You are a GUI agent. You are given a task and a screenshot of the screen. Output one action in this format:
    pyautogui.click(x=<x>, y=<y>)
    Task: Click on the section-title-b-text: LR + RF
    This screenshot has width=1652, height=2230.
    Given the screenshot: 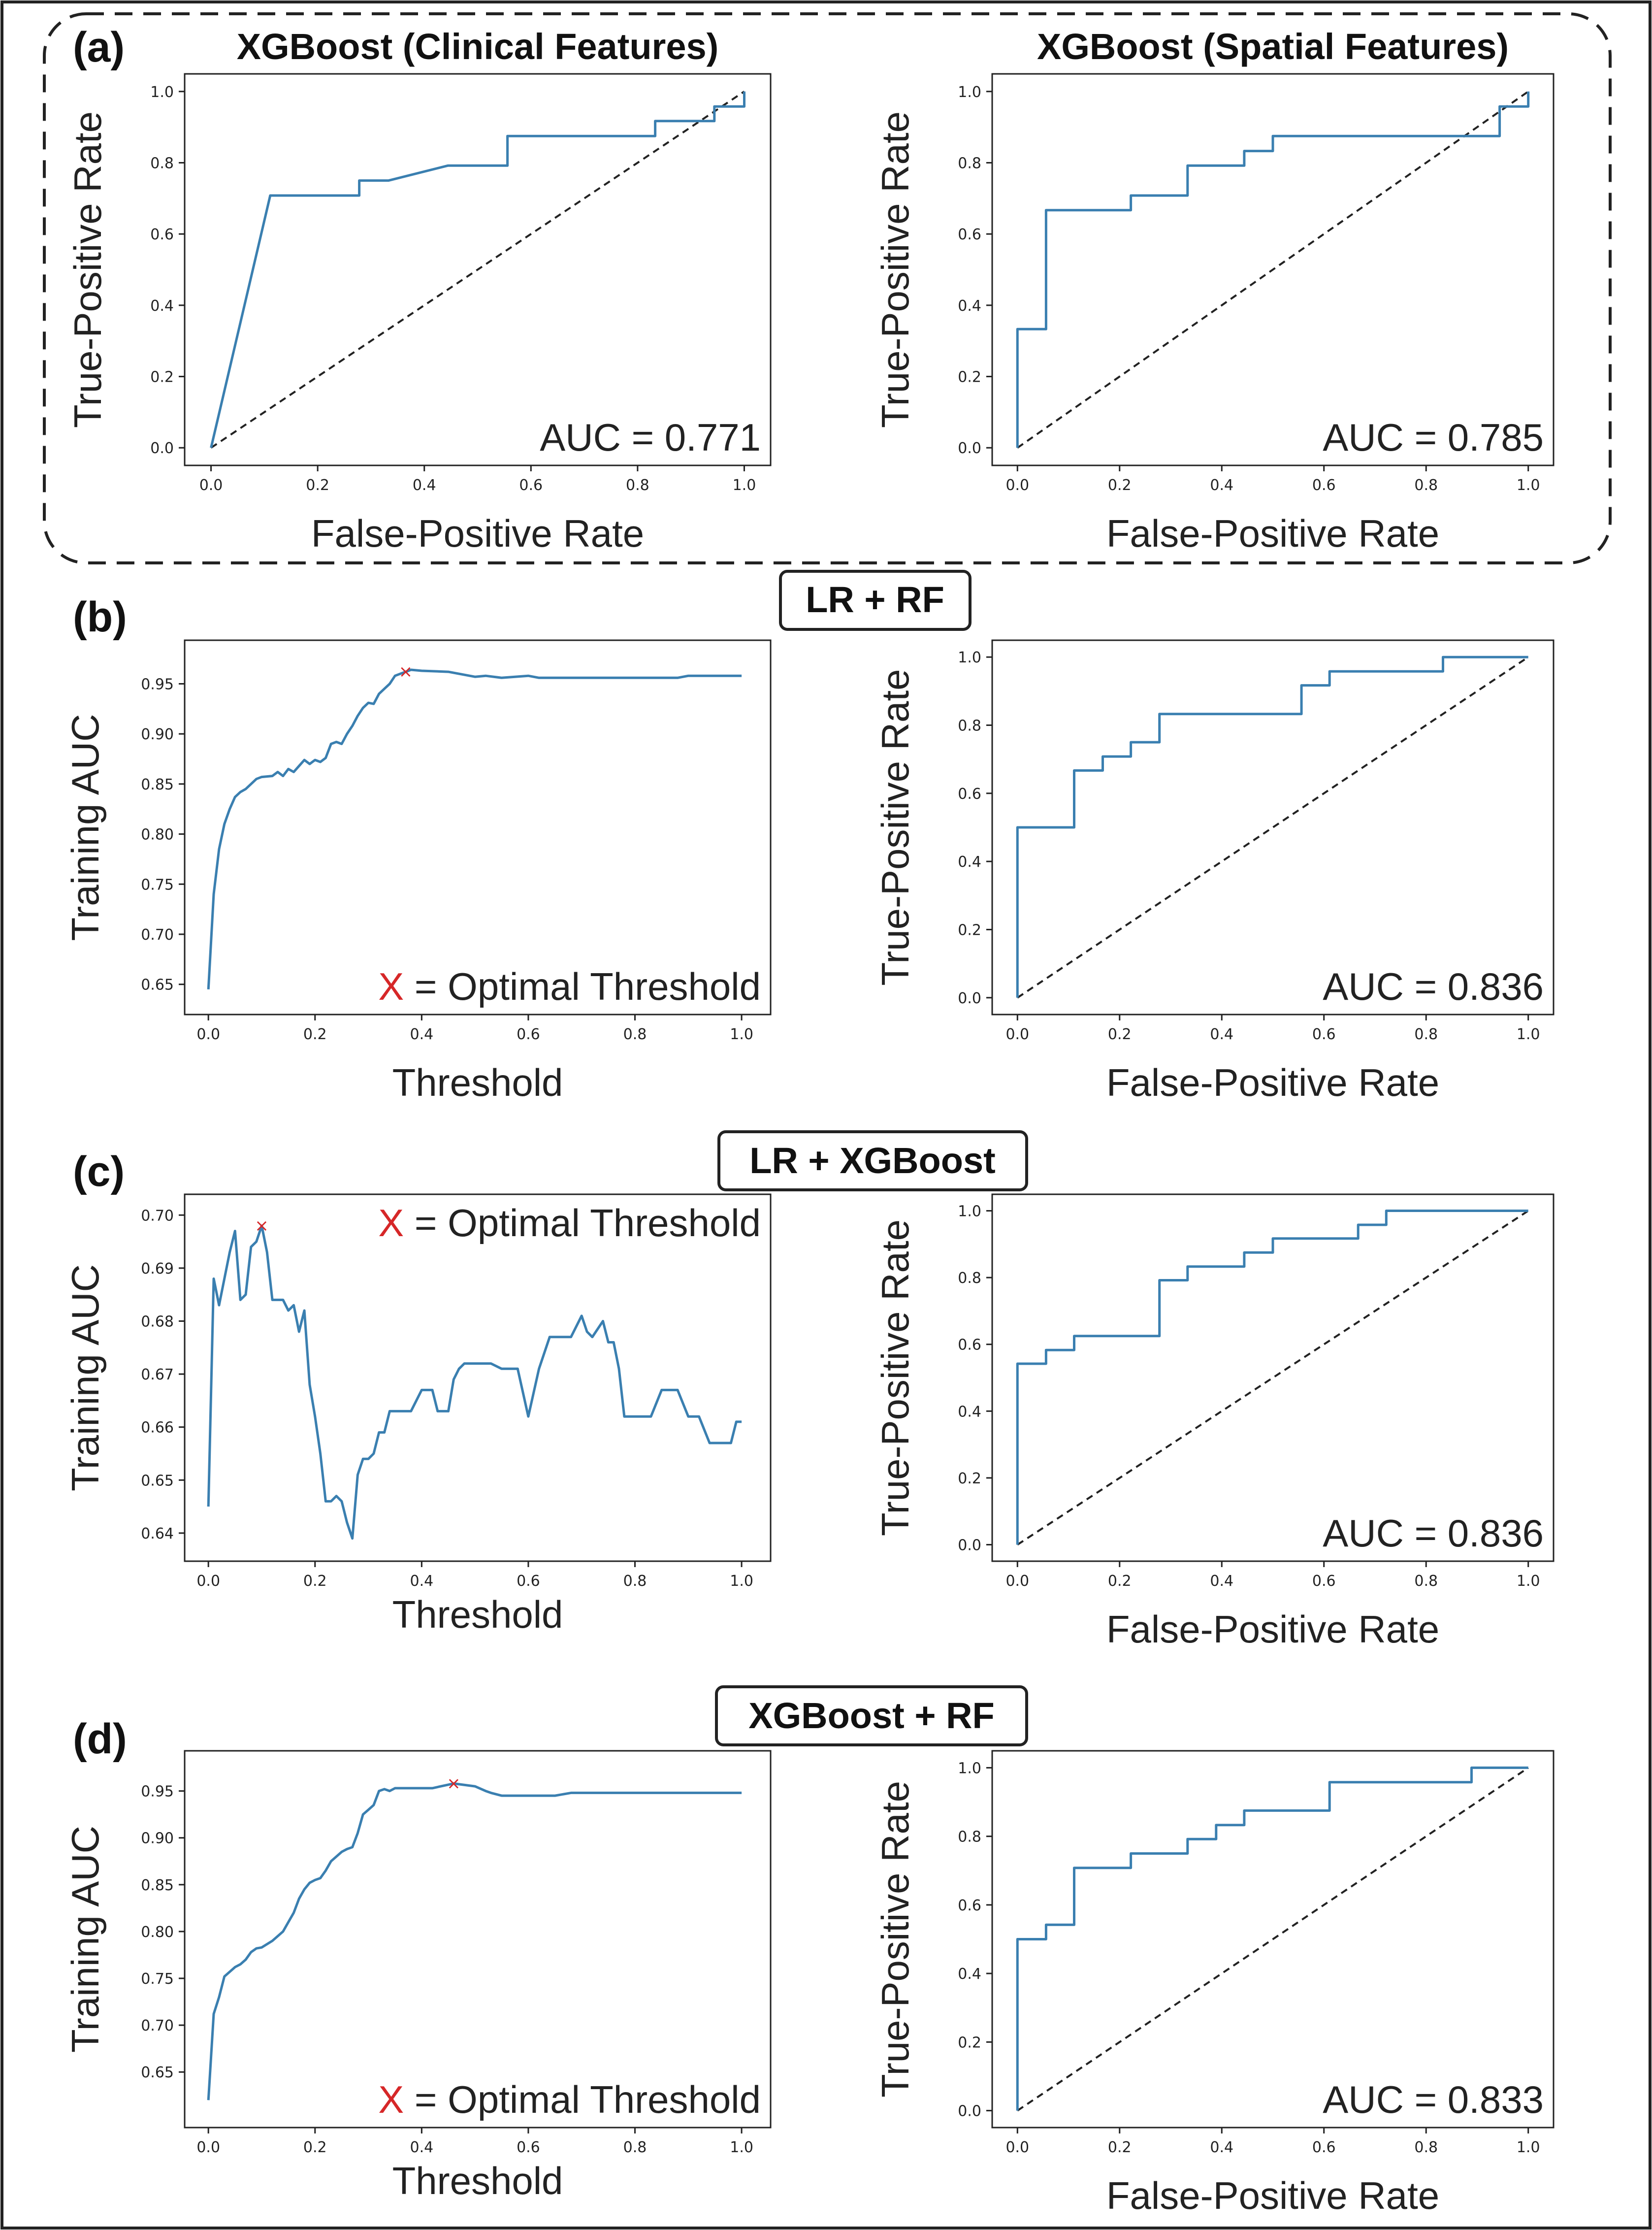 What is the action you would take?
    pyautogui.click(x=875, y=599)
    